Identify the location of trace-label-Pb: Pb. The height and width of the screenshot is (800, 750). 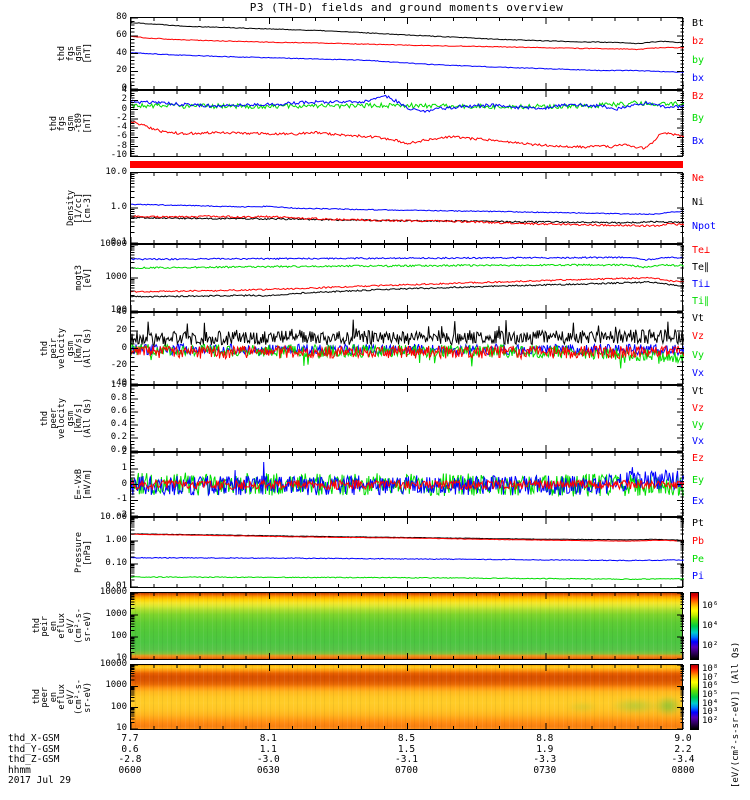
(698, 541).